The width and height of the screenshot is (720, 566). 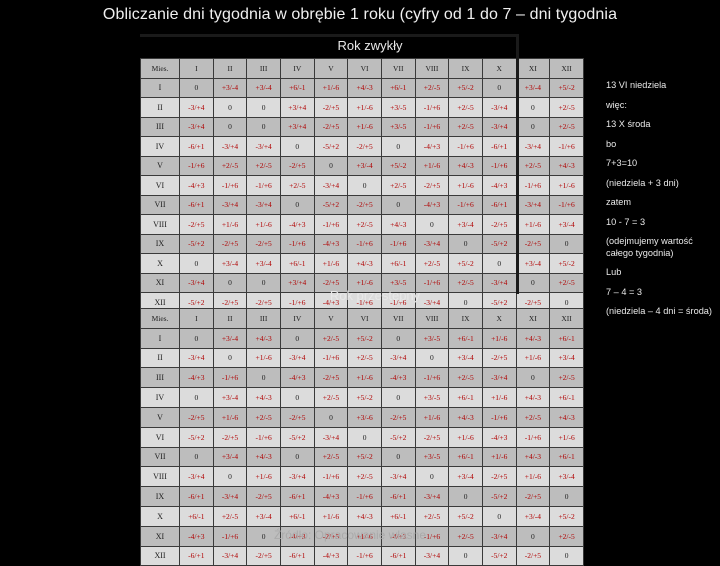 What do you see at coordinates (230, 68) in the screenshot?
I see `month-header-cell: II` at bounding box center [230, 68].